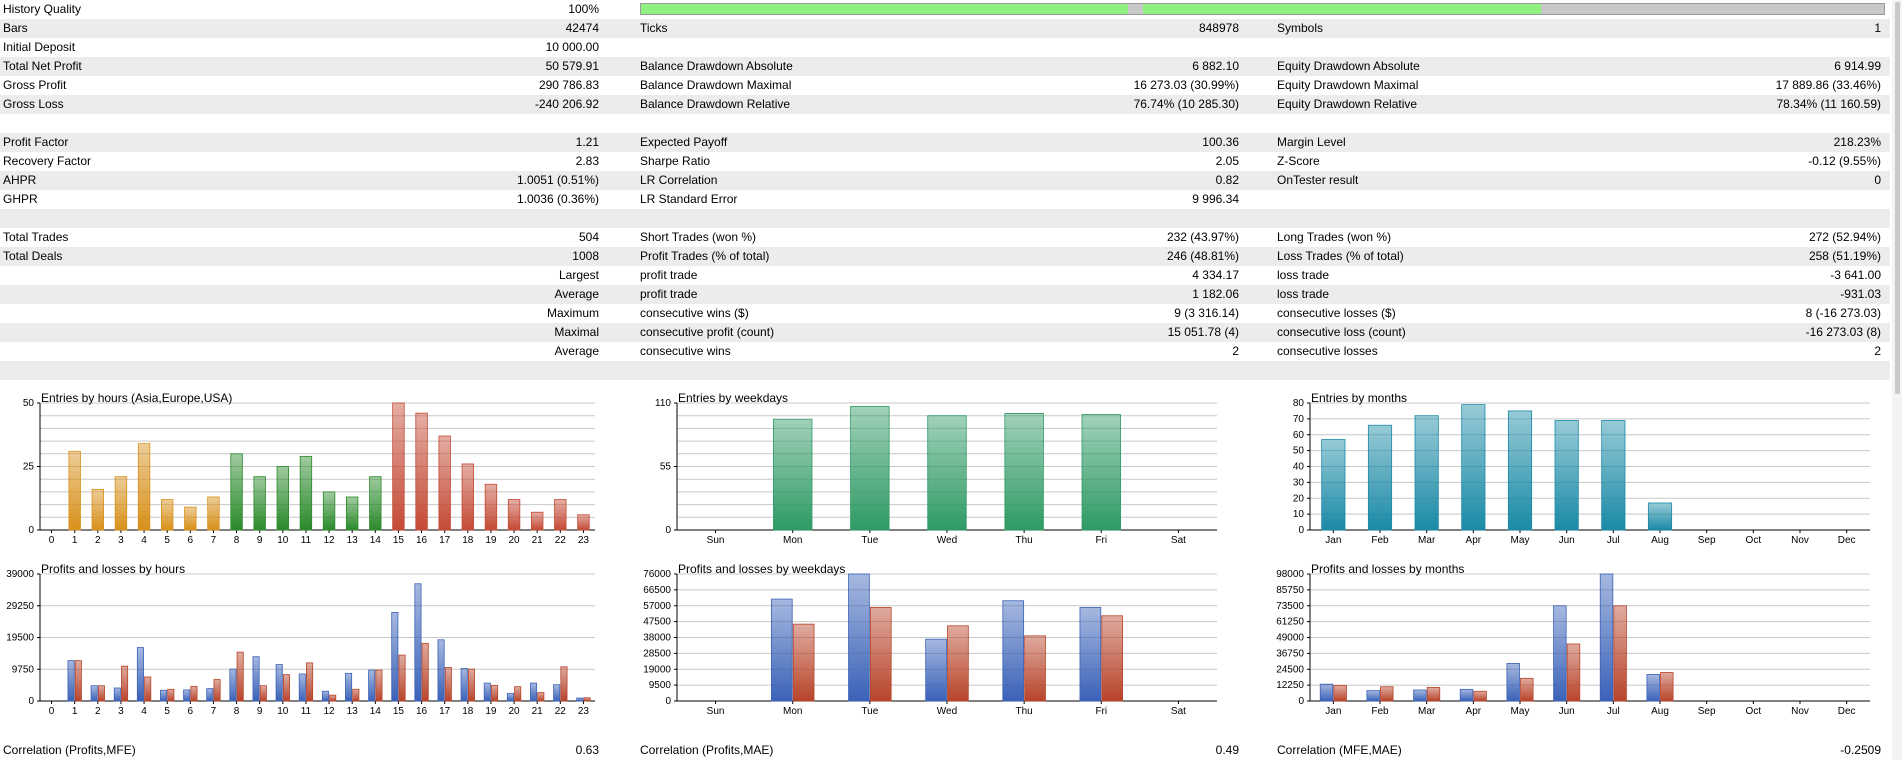 Image resolution: width=1902 pixels, height=760 pixels. Describe the element at coordinates (707, 750) in the screenshot. I see `correlation-profits-mae-label: Correlation (Profits,MAE)` at that location.